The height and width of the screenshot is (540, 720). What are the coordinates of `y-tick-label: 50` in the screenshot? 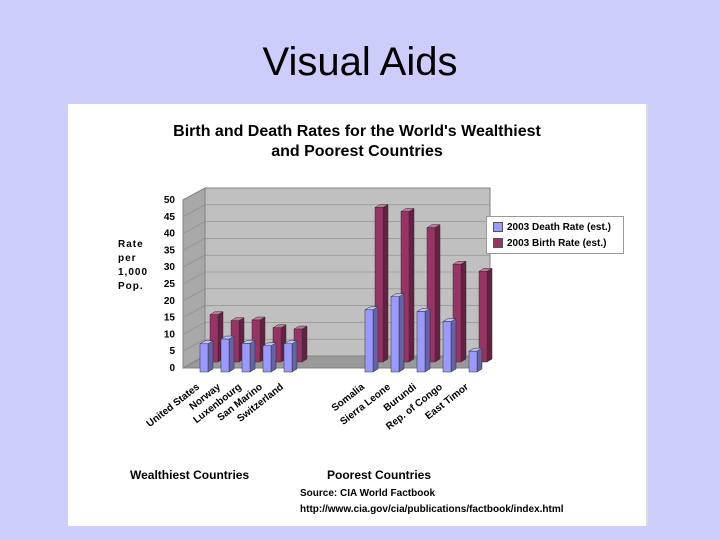 It's located at (170, 200).